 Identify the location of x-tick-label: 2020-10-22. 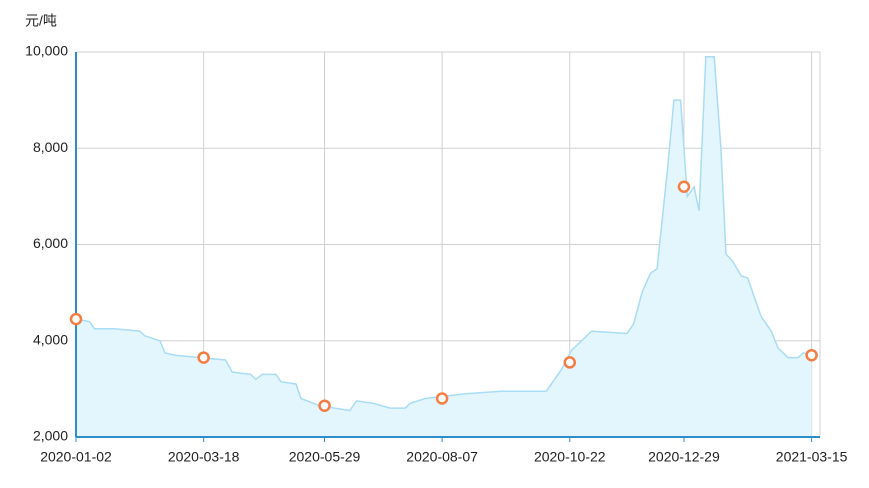
(570, 457).